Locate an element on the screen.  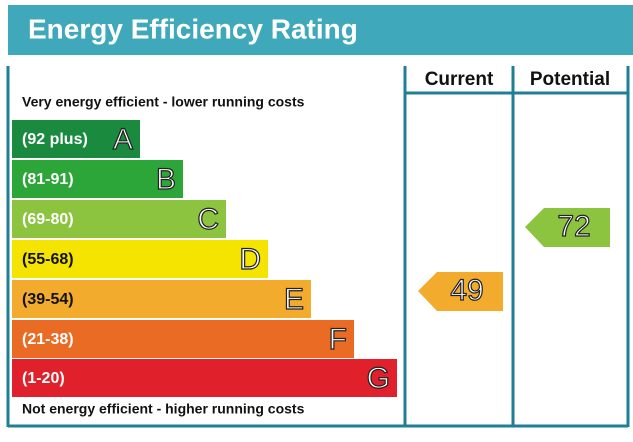
title-bar is located at coordinates (320, 30).